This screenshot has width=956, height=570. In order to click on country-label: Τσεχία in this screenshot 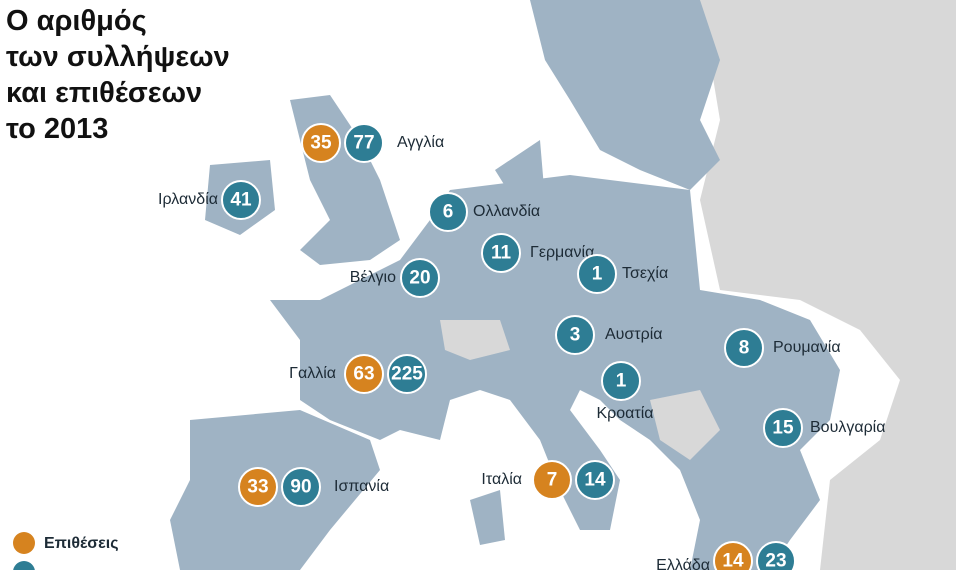, I will do `click(645, 273)`.